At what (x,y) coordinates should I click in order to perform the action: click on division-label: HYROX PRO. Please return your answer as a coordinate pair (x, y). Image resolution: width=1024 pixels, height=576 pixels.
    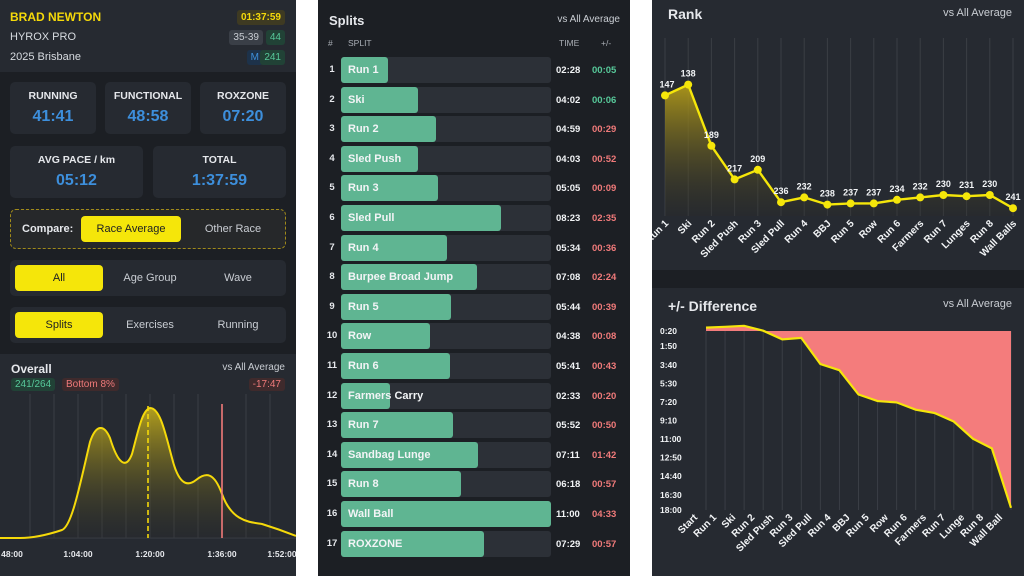
    Looking at the image, I should click on (43, 37).